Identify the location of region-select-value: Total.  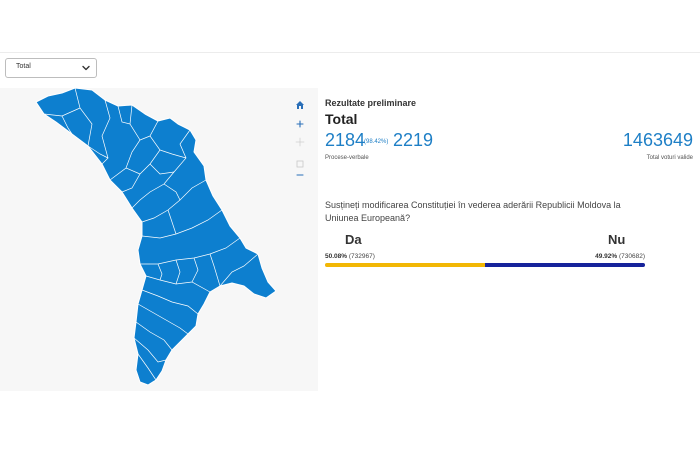
(23, 66).